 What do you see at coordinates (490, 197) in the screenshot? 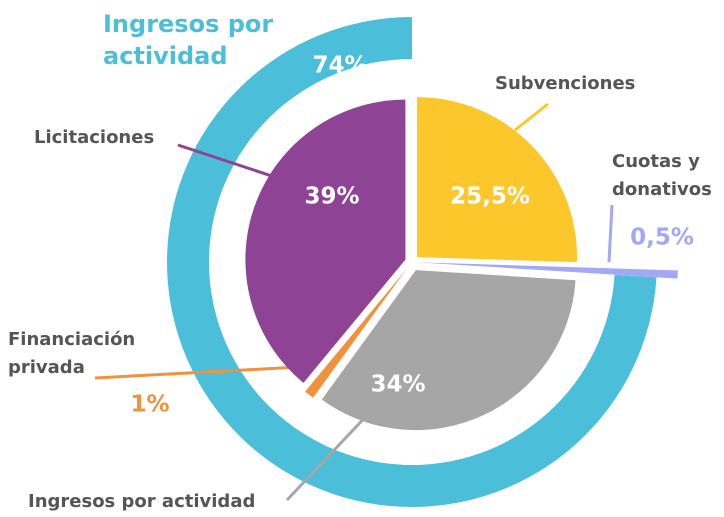
I see `value-label: 25,5%` at bounding box center [490, 197].